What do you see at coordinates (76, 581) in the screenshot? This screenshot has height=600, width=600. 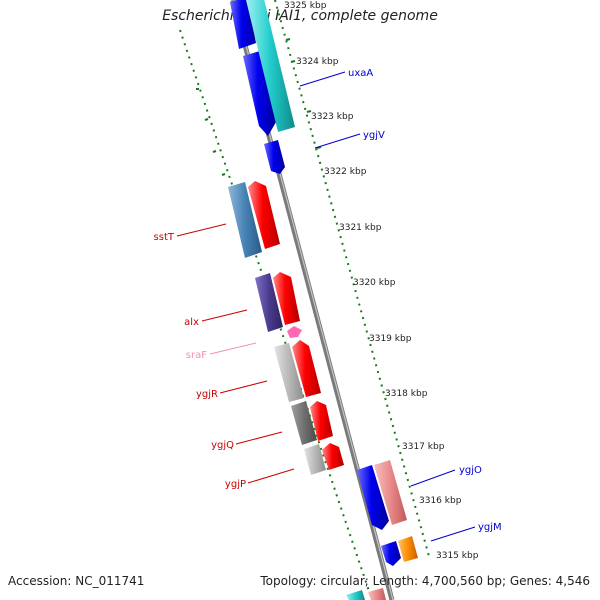 I see `accession-text: Accession: NC_011741` at bounding box center [76, 581].